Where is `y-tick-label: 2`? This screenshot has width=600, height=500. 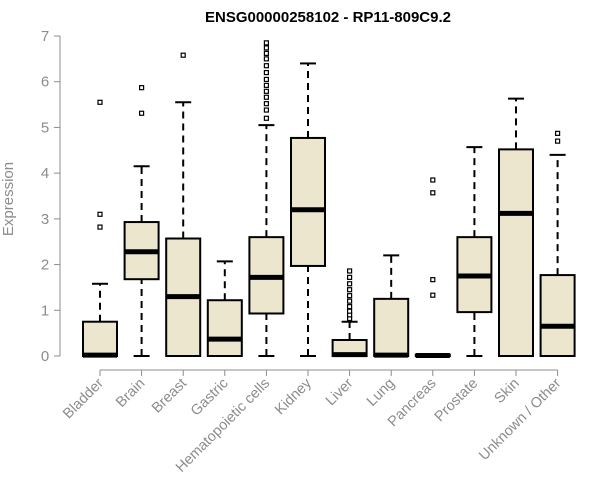 y-tick-label: 2 is located at coordinates (45, 265).